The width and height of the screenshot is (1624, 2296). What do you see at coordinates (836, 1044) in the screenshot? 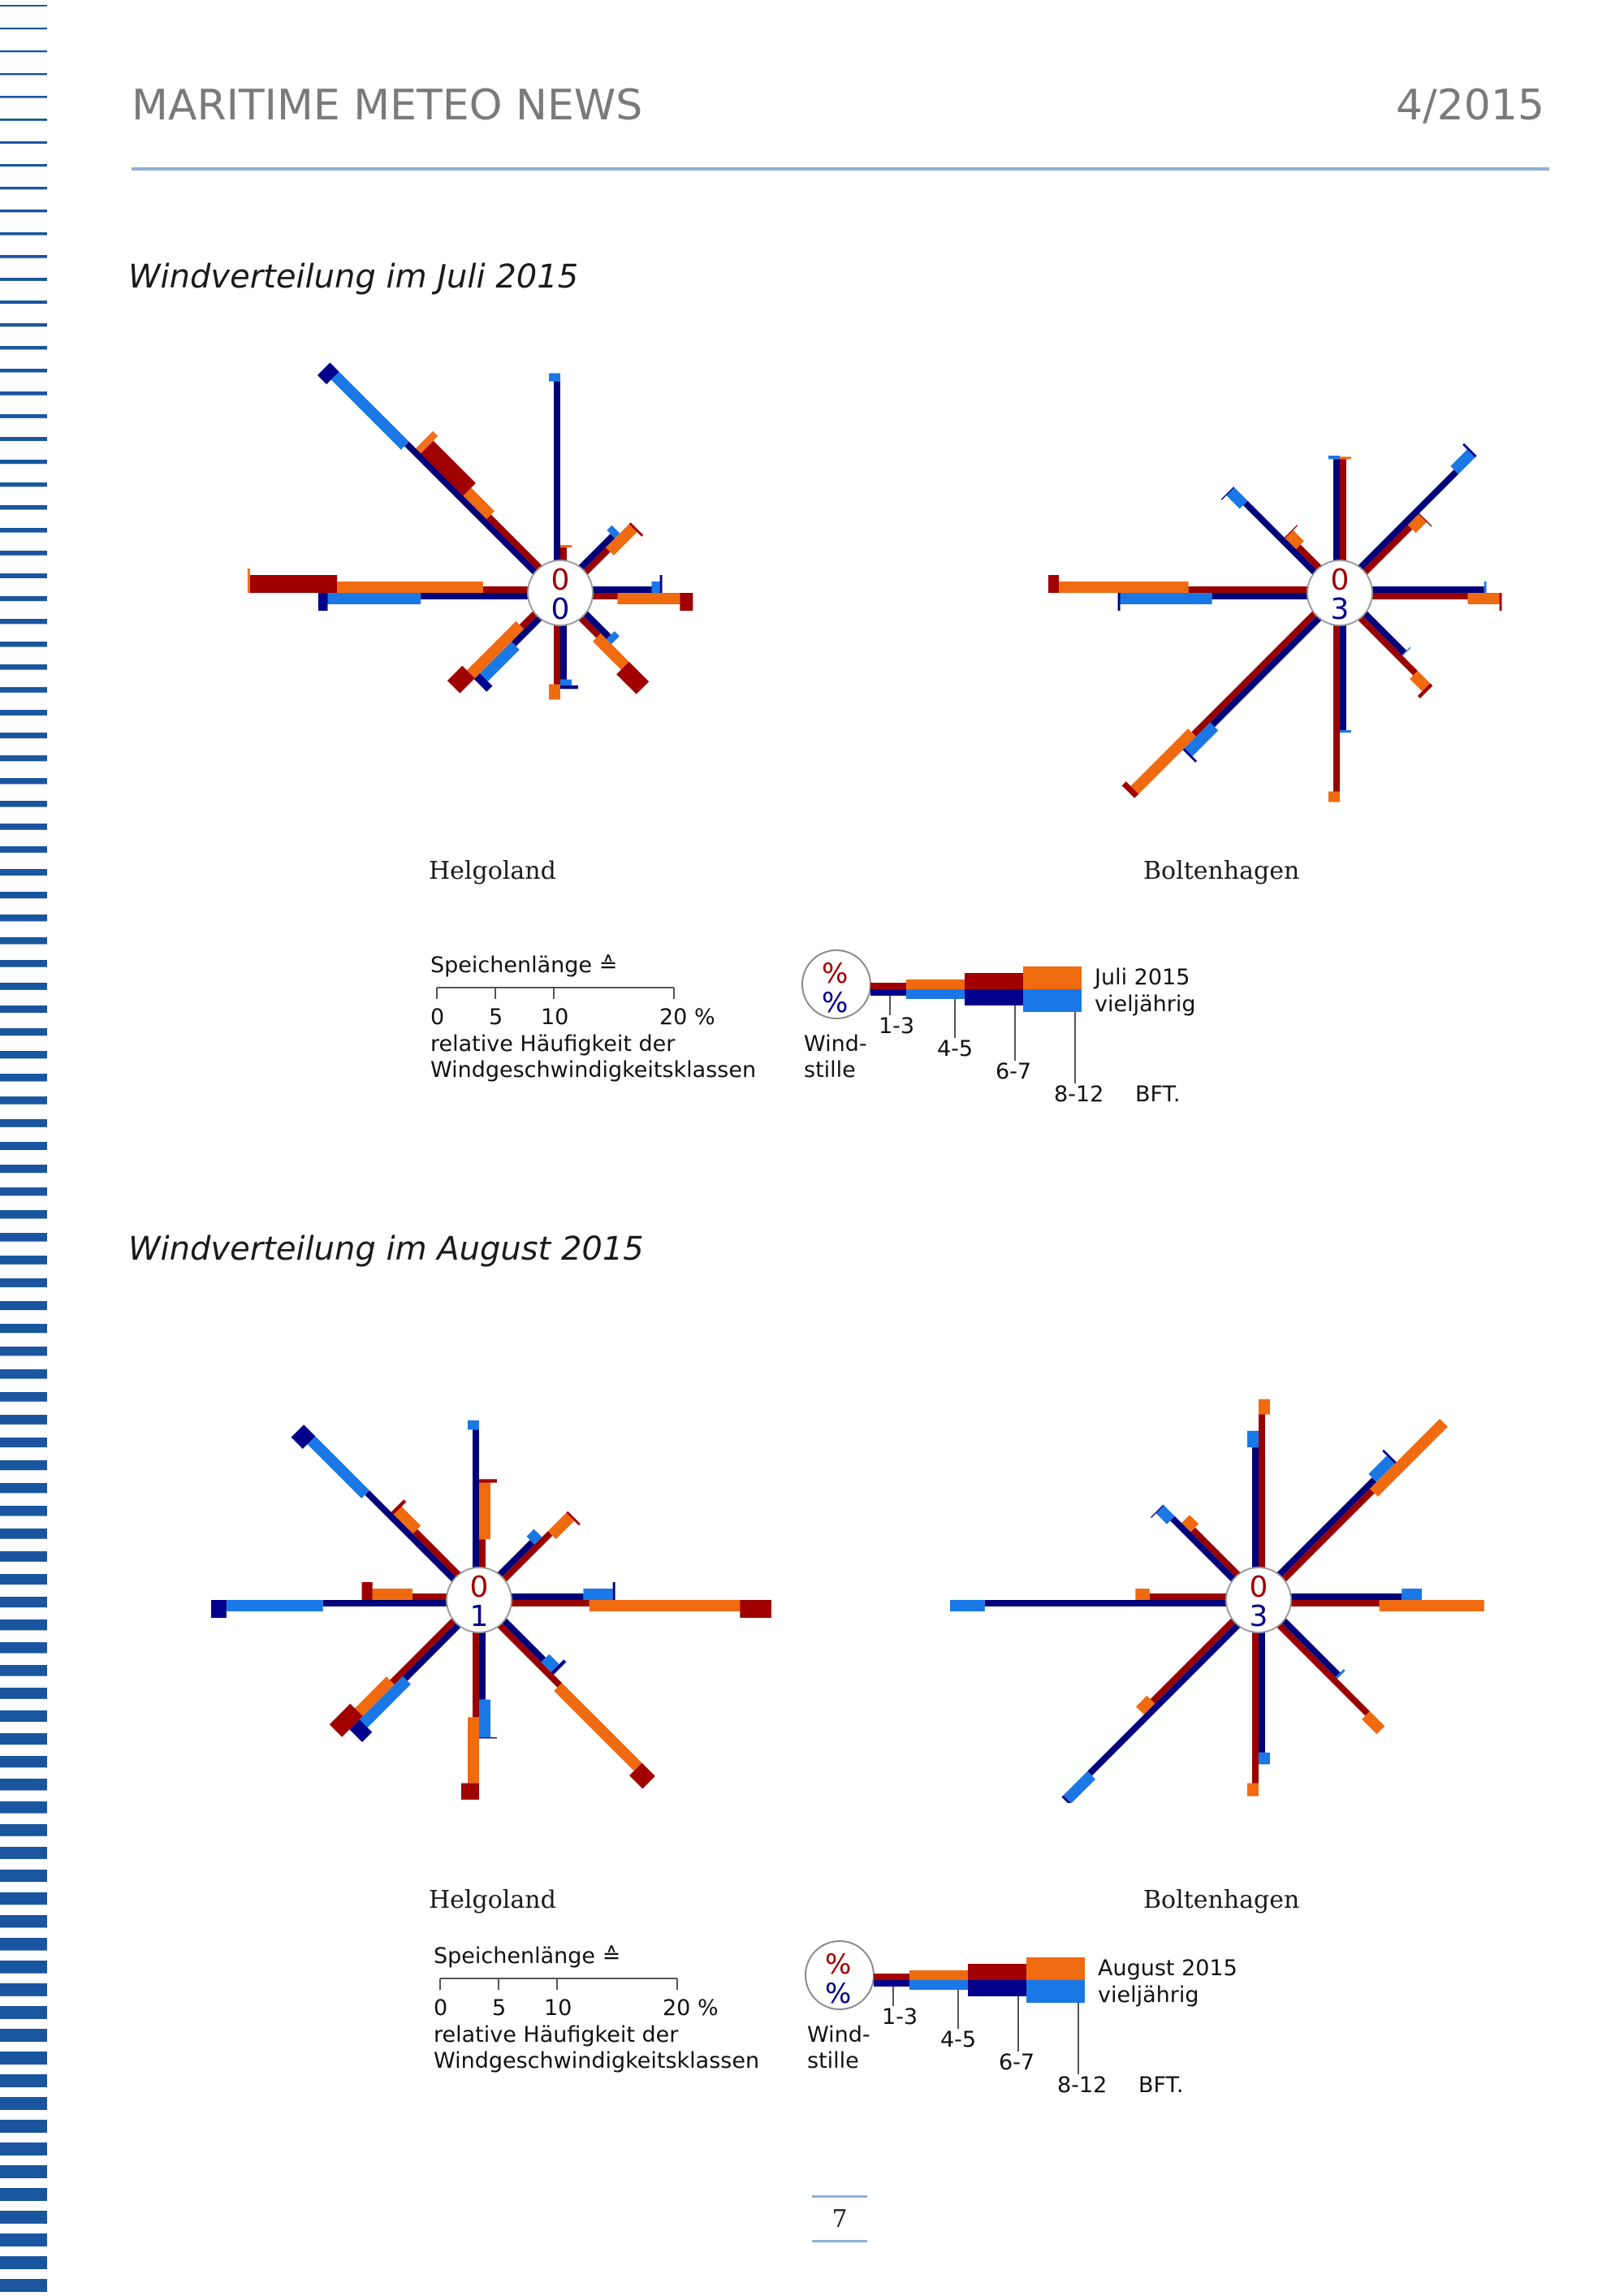
I see `calm-label-1: Wind-` at bounding box center [836, 1044].